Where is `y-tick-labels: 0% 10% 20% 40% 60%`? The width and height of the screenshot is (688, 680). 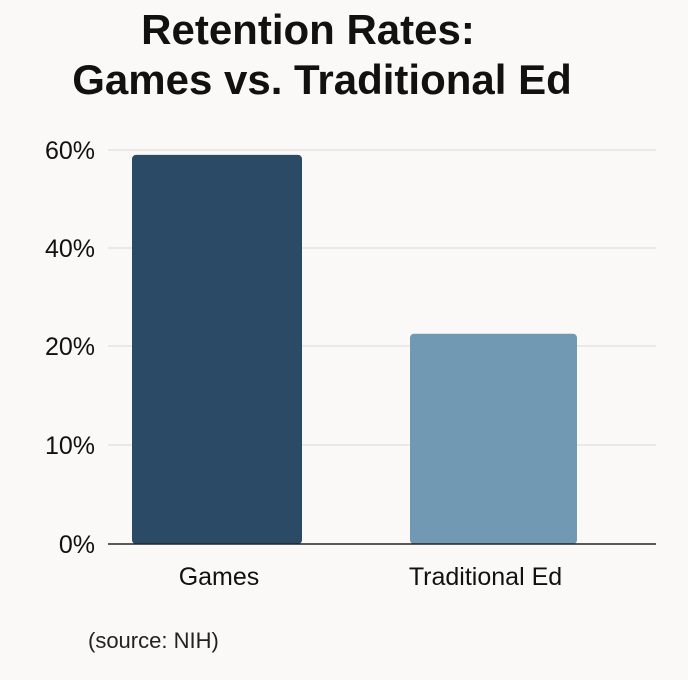
y-tick-labels: 0% 10% 20% 40% 60% is located at coordinates (70, 348).